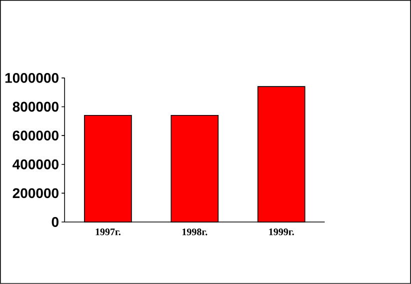 The image size is (411, 284). What do you see at coordinates (35, 135) in the screenshot?
I see `y-tick-label: 600000` at bounding box center [35, 135].